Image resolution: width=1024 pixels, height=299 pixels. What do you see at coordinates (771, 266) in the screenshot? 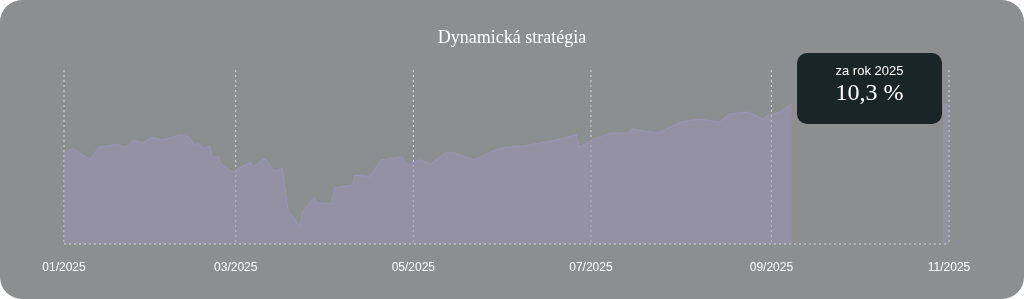
I see `x-tick-label: 09/2025` at bounding box center [771, 266].